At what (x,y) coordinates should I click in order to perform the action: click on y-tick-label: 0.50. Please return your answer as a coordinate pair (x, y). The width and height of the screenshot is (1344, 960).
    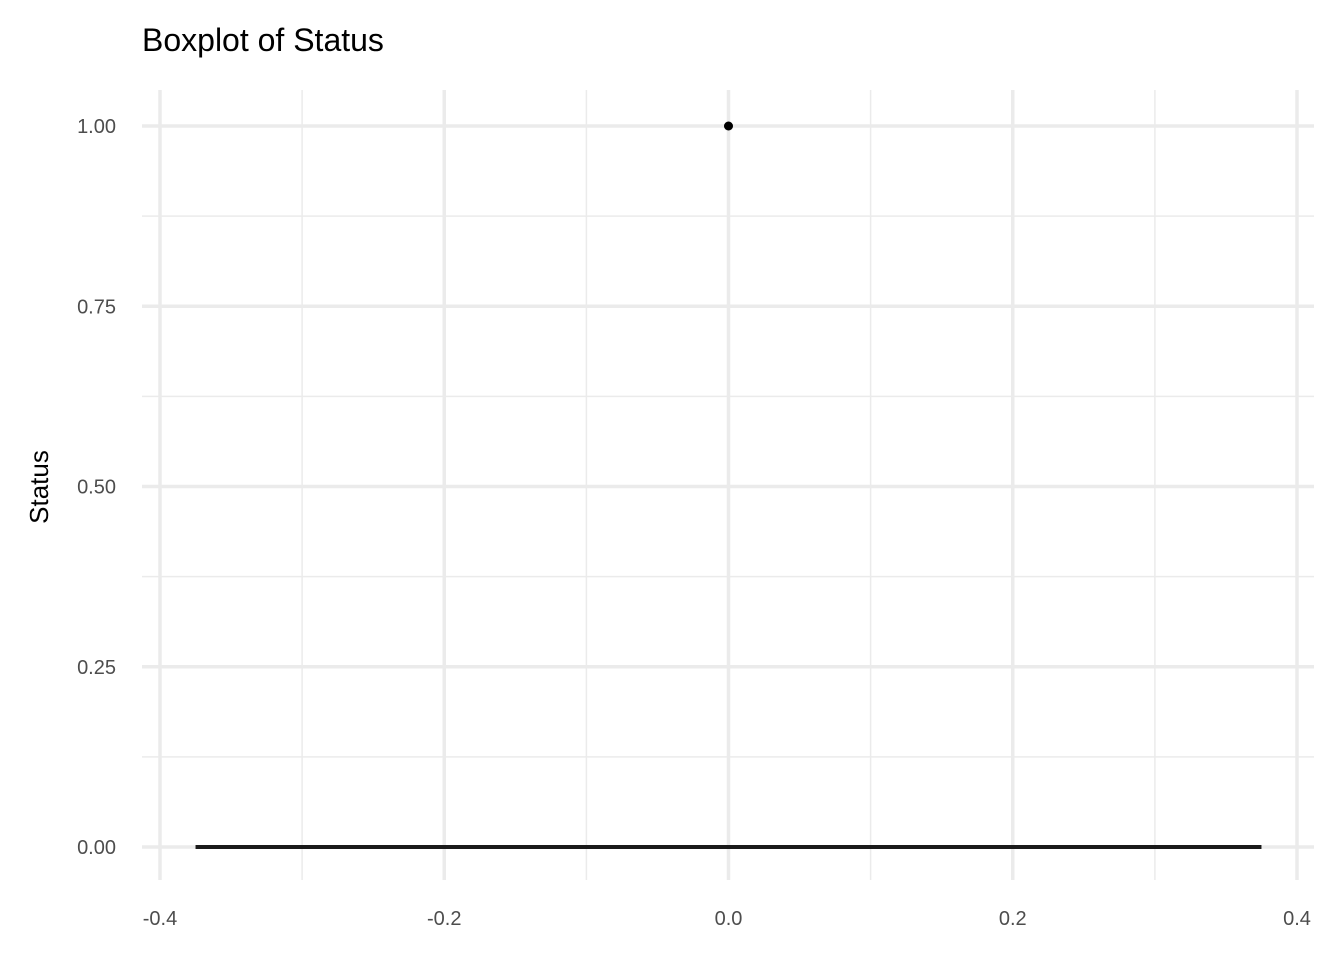
    Looking at the image, I should click on (96, 488).